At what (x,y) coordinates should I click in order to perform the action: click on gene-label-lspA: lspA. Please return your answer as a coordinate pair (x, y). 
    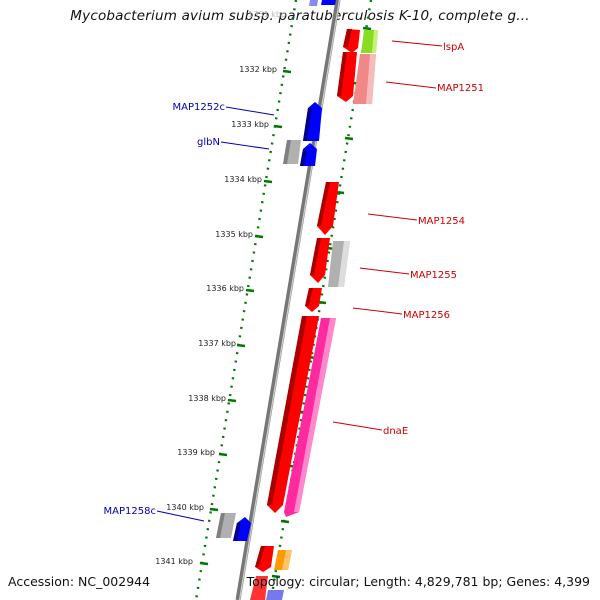
    Looking at the image, I should click on (453, 47).